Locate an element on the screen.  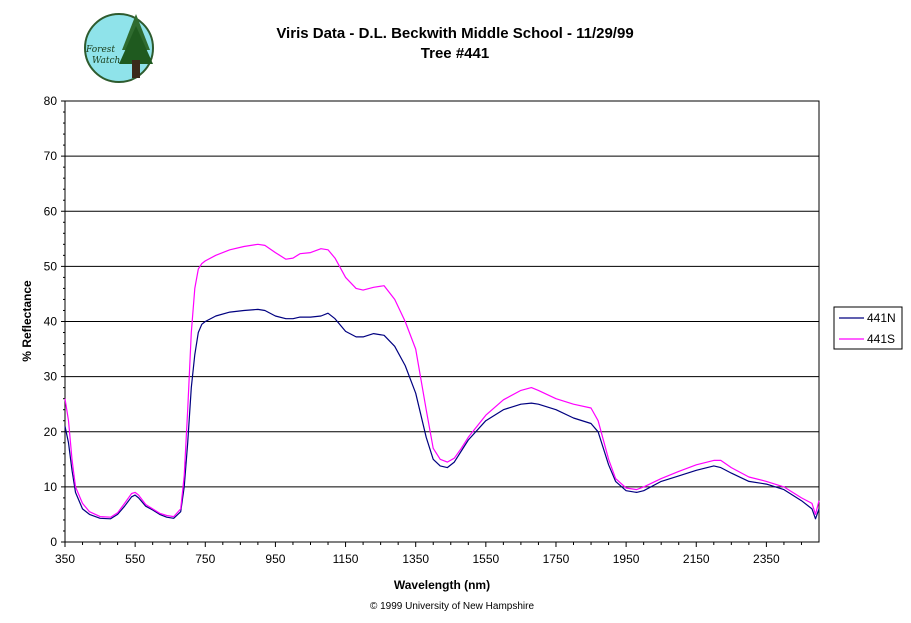
x-tick-label-2150: 2150 is located at coordinates (696, 559).